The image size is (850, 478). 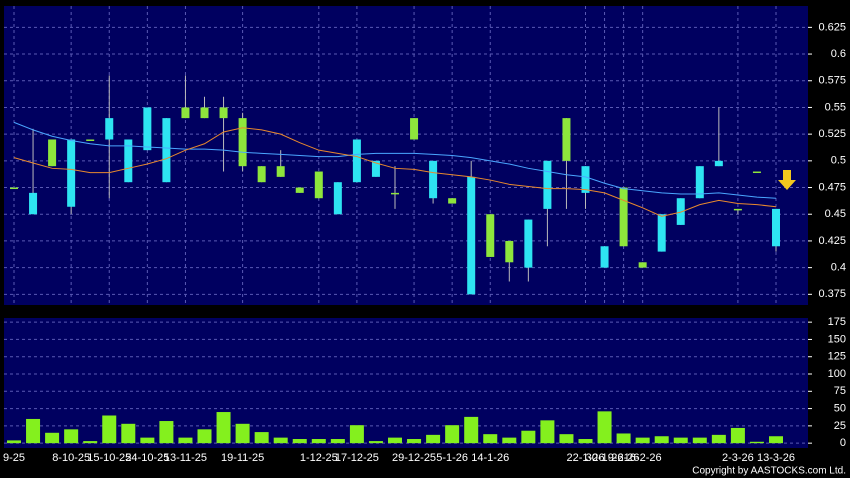 What do you see at coordinates (776, 458) in the screenshot?
I see `x-tick-label: 13-3-26` at bounding box center [776, 458].